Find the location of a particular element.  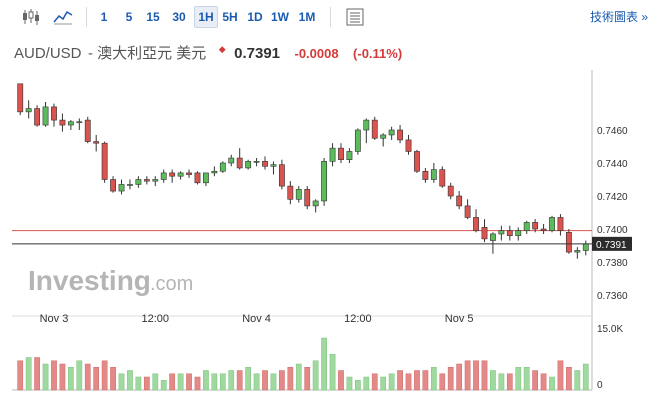

candlestick-icon is located at coordinates (31, 17).